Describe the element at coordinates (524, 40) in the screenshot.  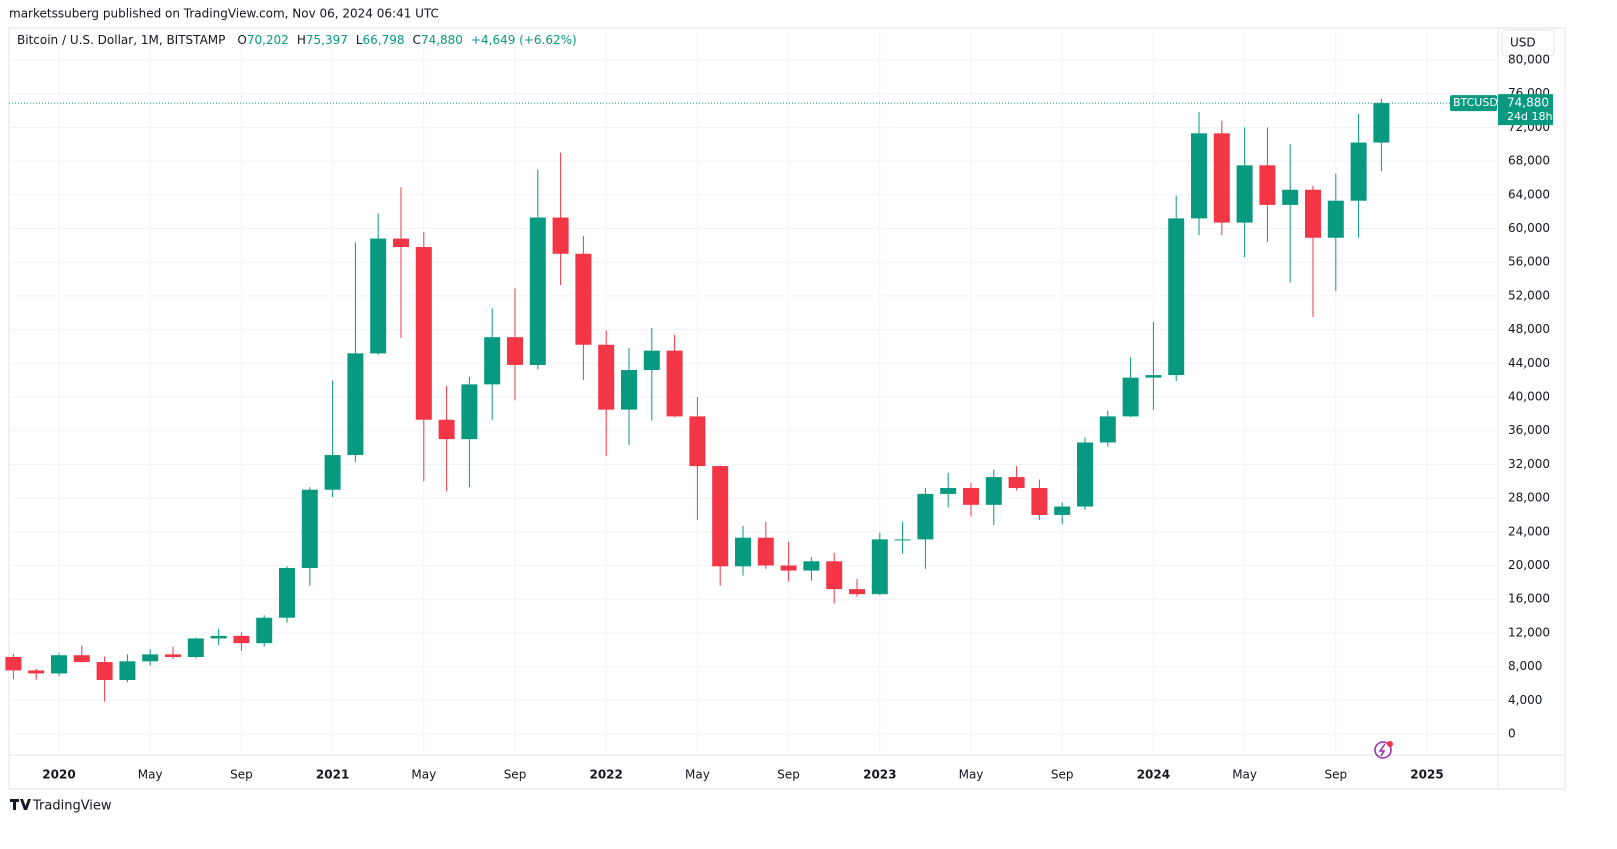
I see `legend-change: +4,649 (+6.62%)` at that location.